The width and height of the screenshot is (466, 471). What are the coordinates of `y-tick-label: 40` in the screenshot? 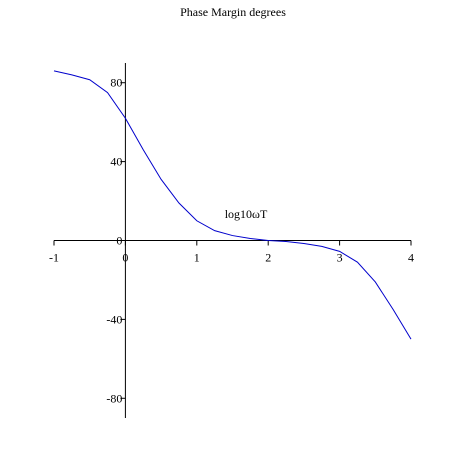 It's located at (116, 162).